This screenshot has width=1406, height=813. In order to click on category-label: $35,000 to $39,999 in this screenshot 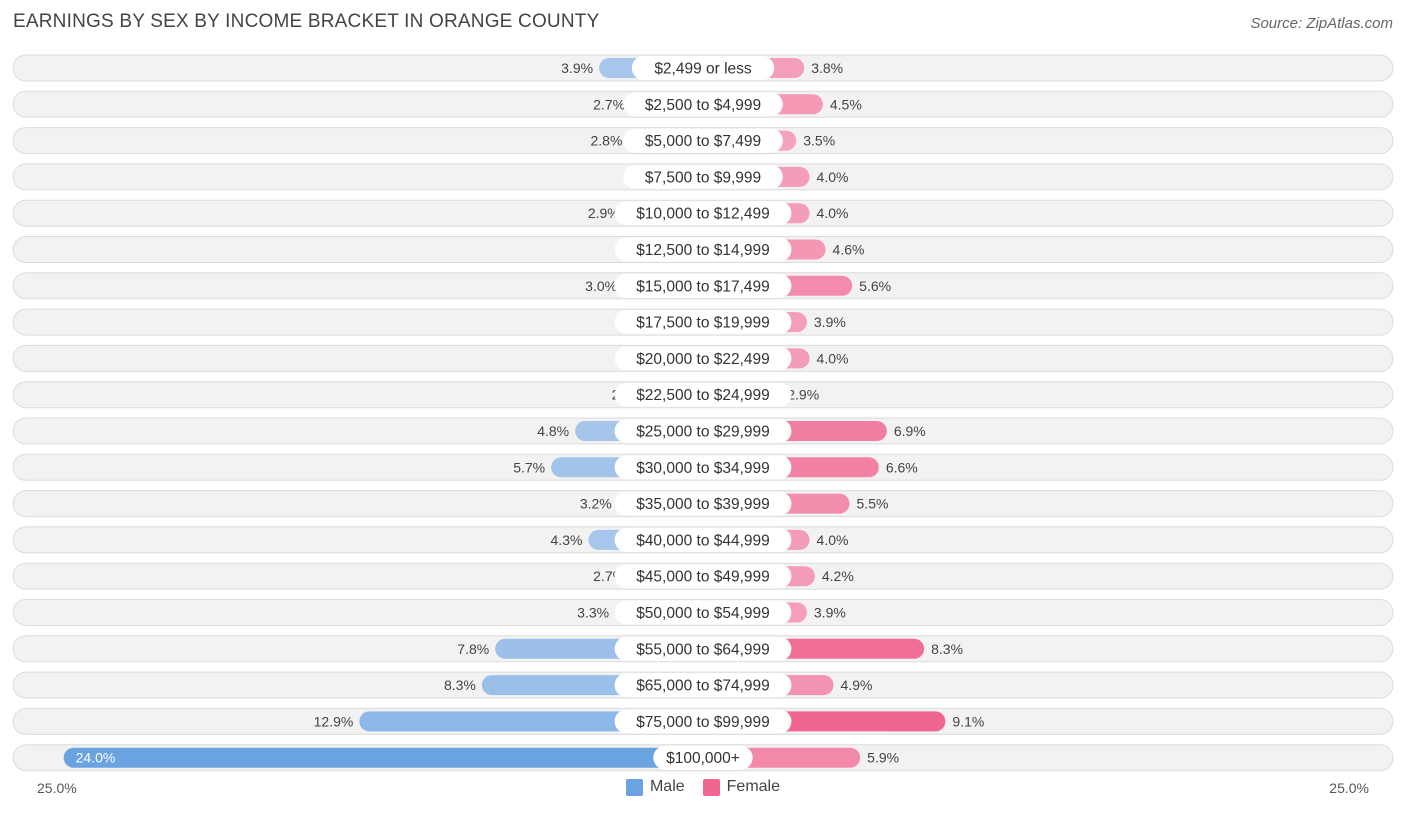, I will do `click(703, 504)`.